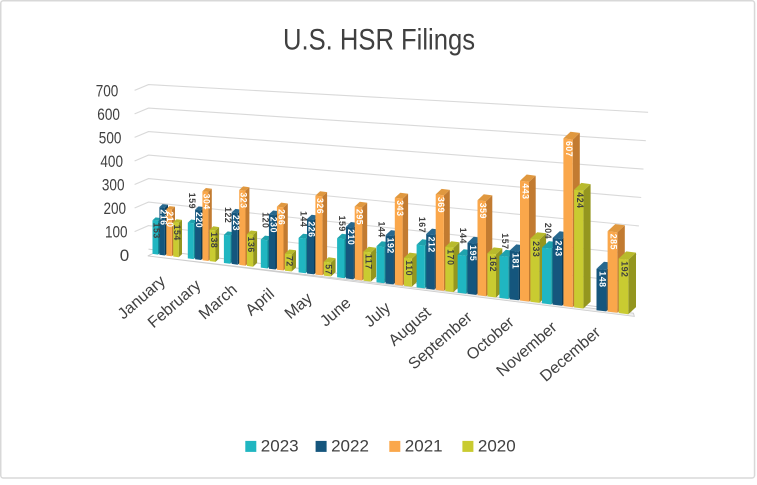  I want to click on svg-text: 323, so click(244, 200).